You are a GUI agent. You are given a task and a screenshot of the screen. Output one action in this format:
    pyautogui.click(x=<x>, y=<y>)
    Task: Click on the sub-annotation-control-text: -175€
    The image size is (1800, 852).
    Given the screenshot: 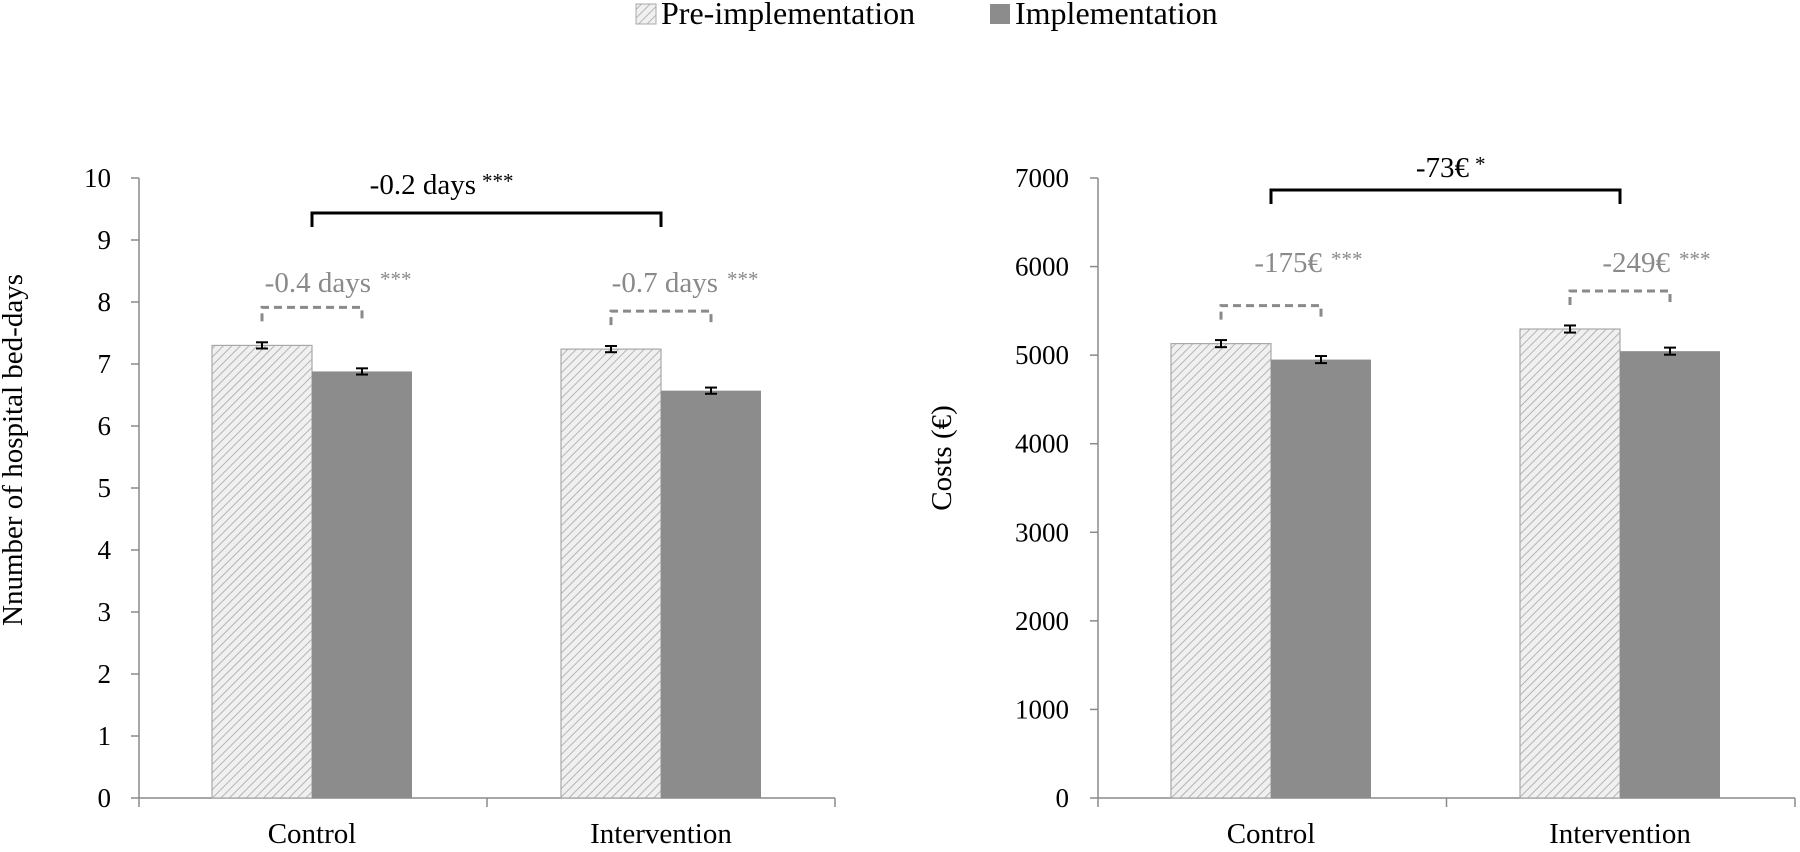 What is the action you would take?
    pyautogui.click(x=1288, y=263)
    